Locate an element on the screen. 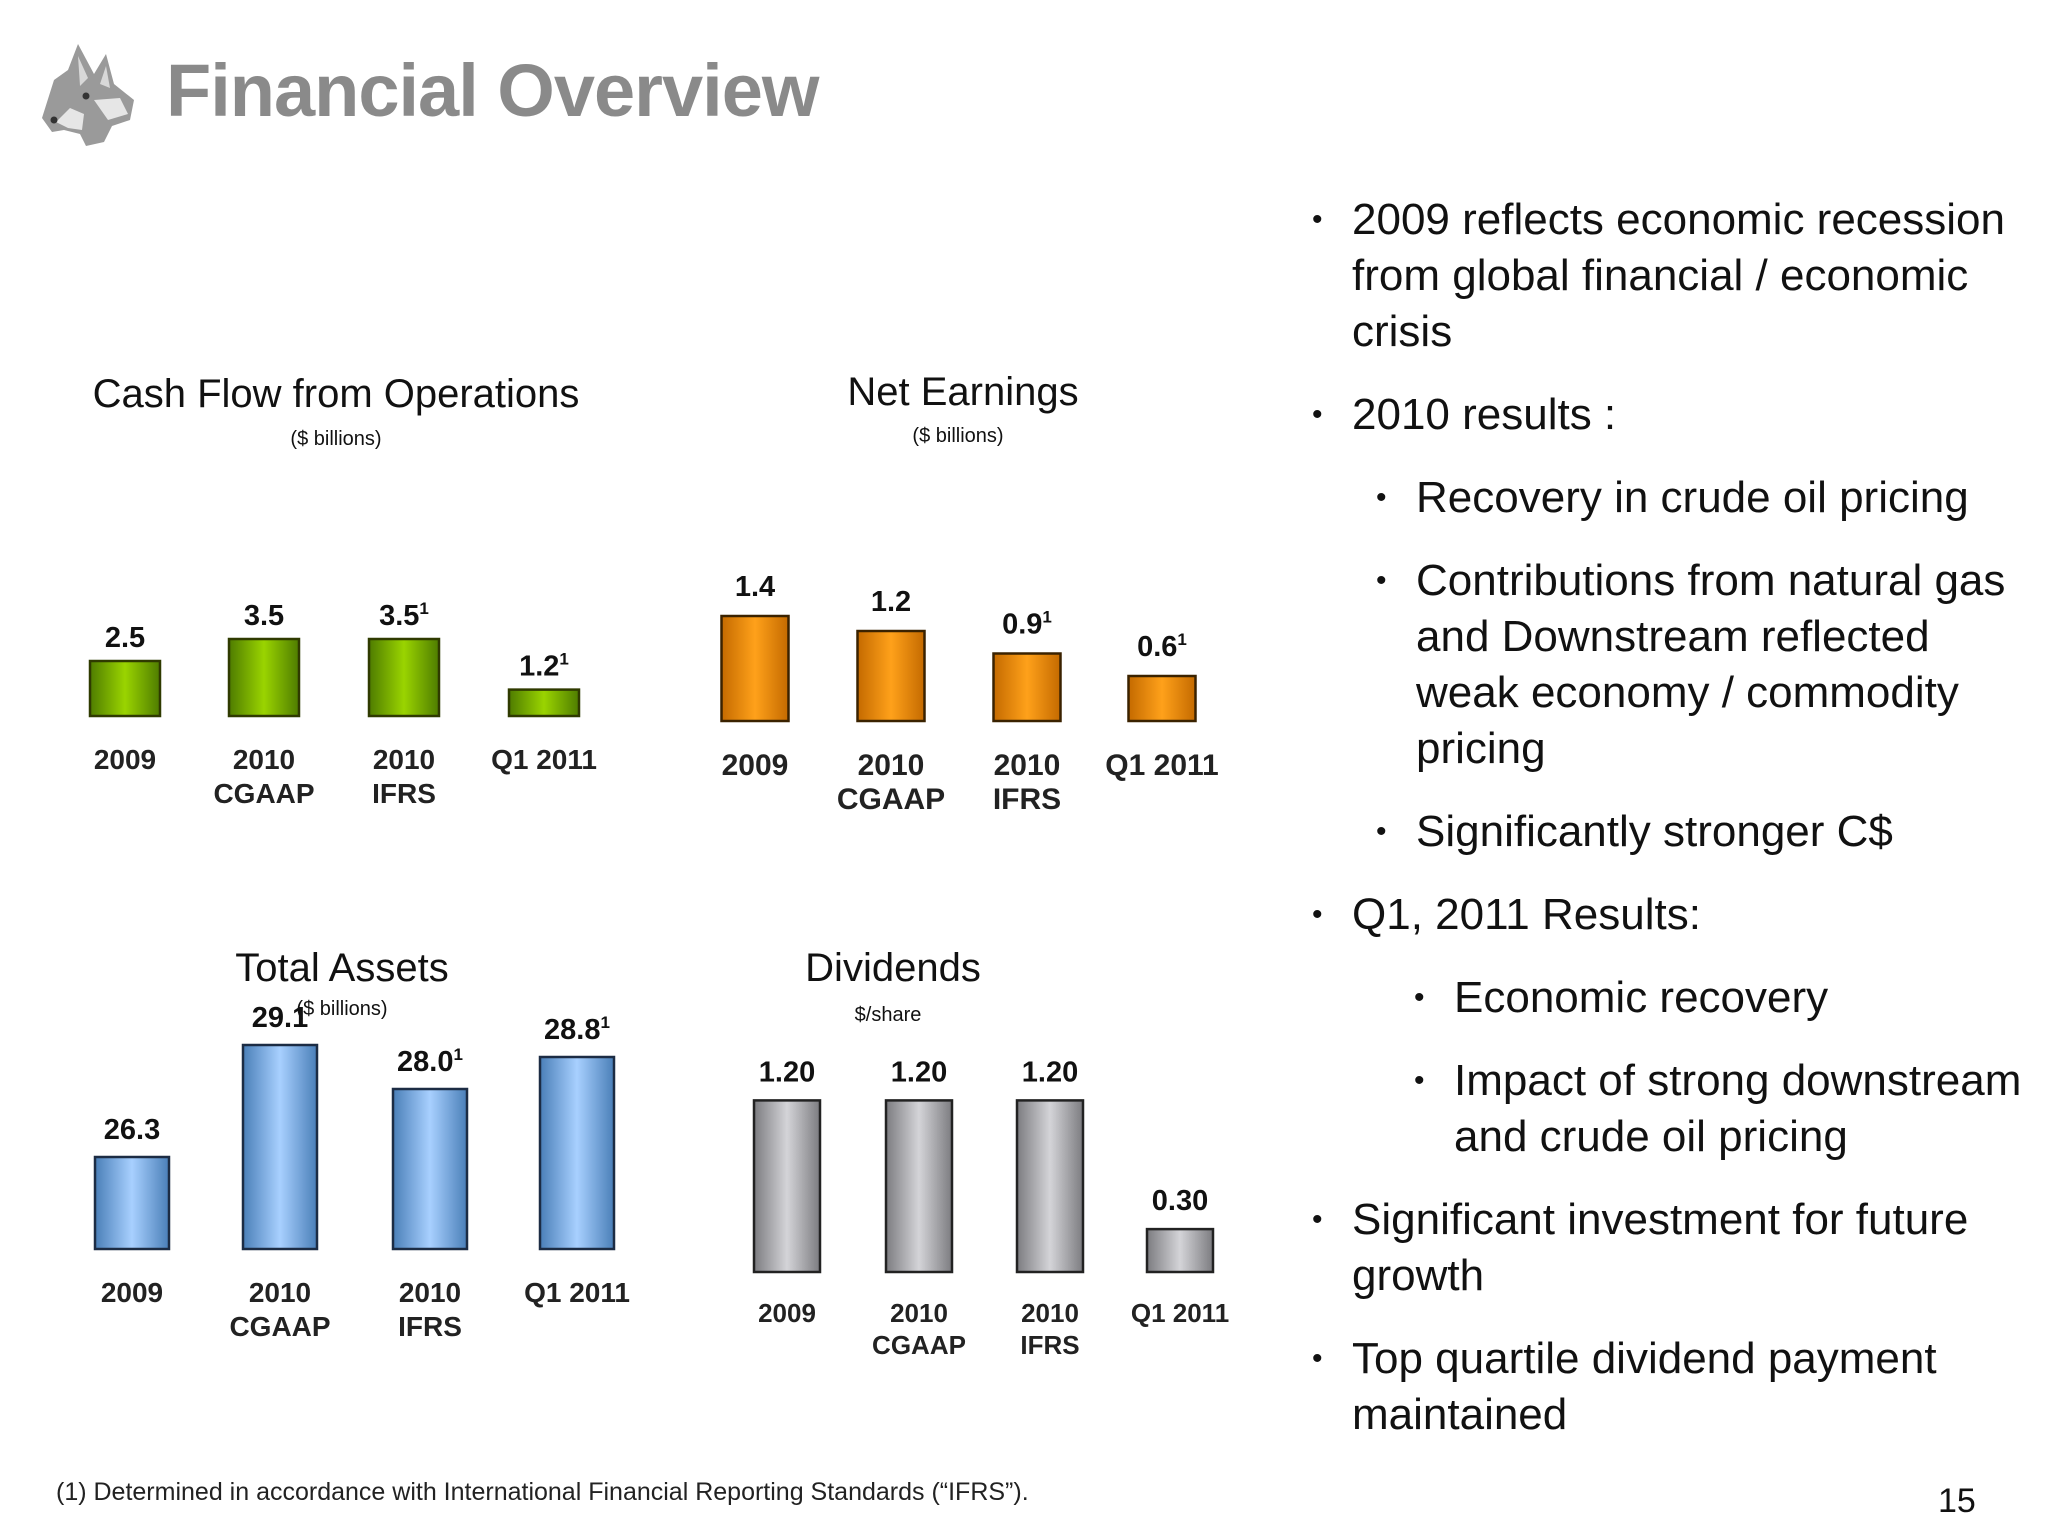 Image resolution: width=2048 pixels, height=1537 pixels. category-label-ta-2-0: 2010 is located at coordinates (430, 1292).